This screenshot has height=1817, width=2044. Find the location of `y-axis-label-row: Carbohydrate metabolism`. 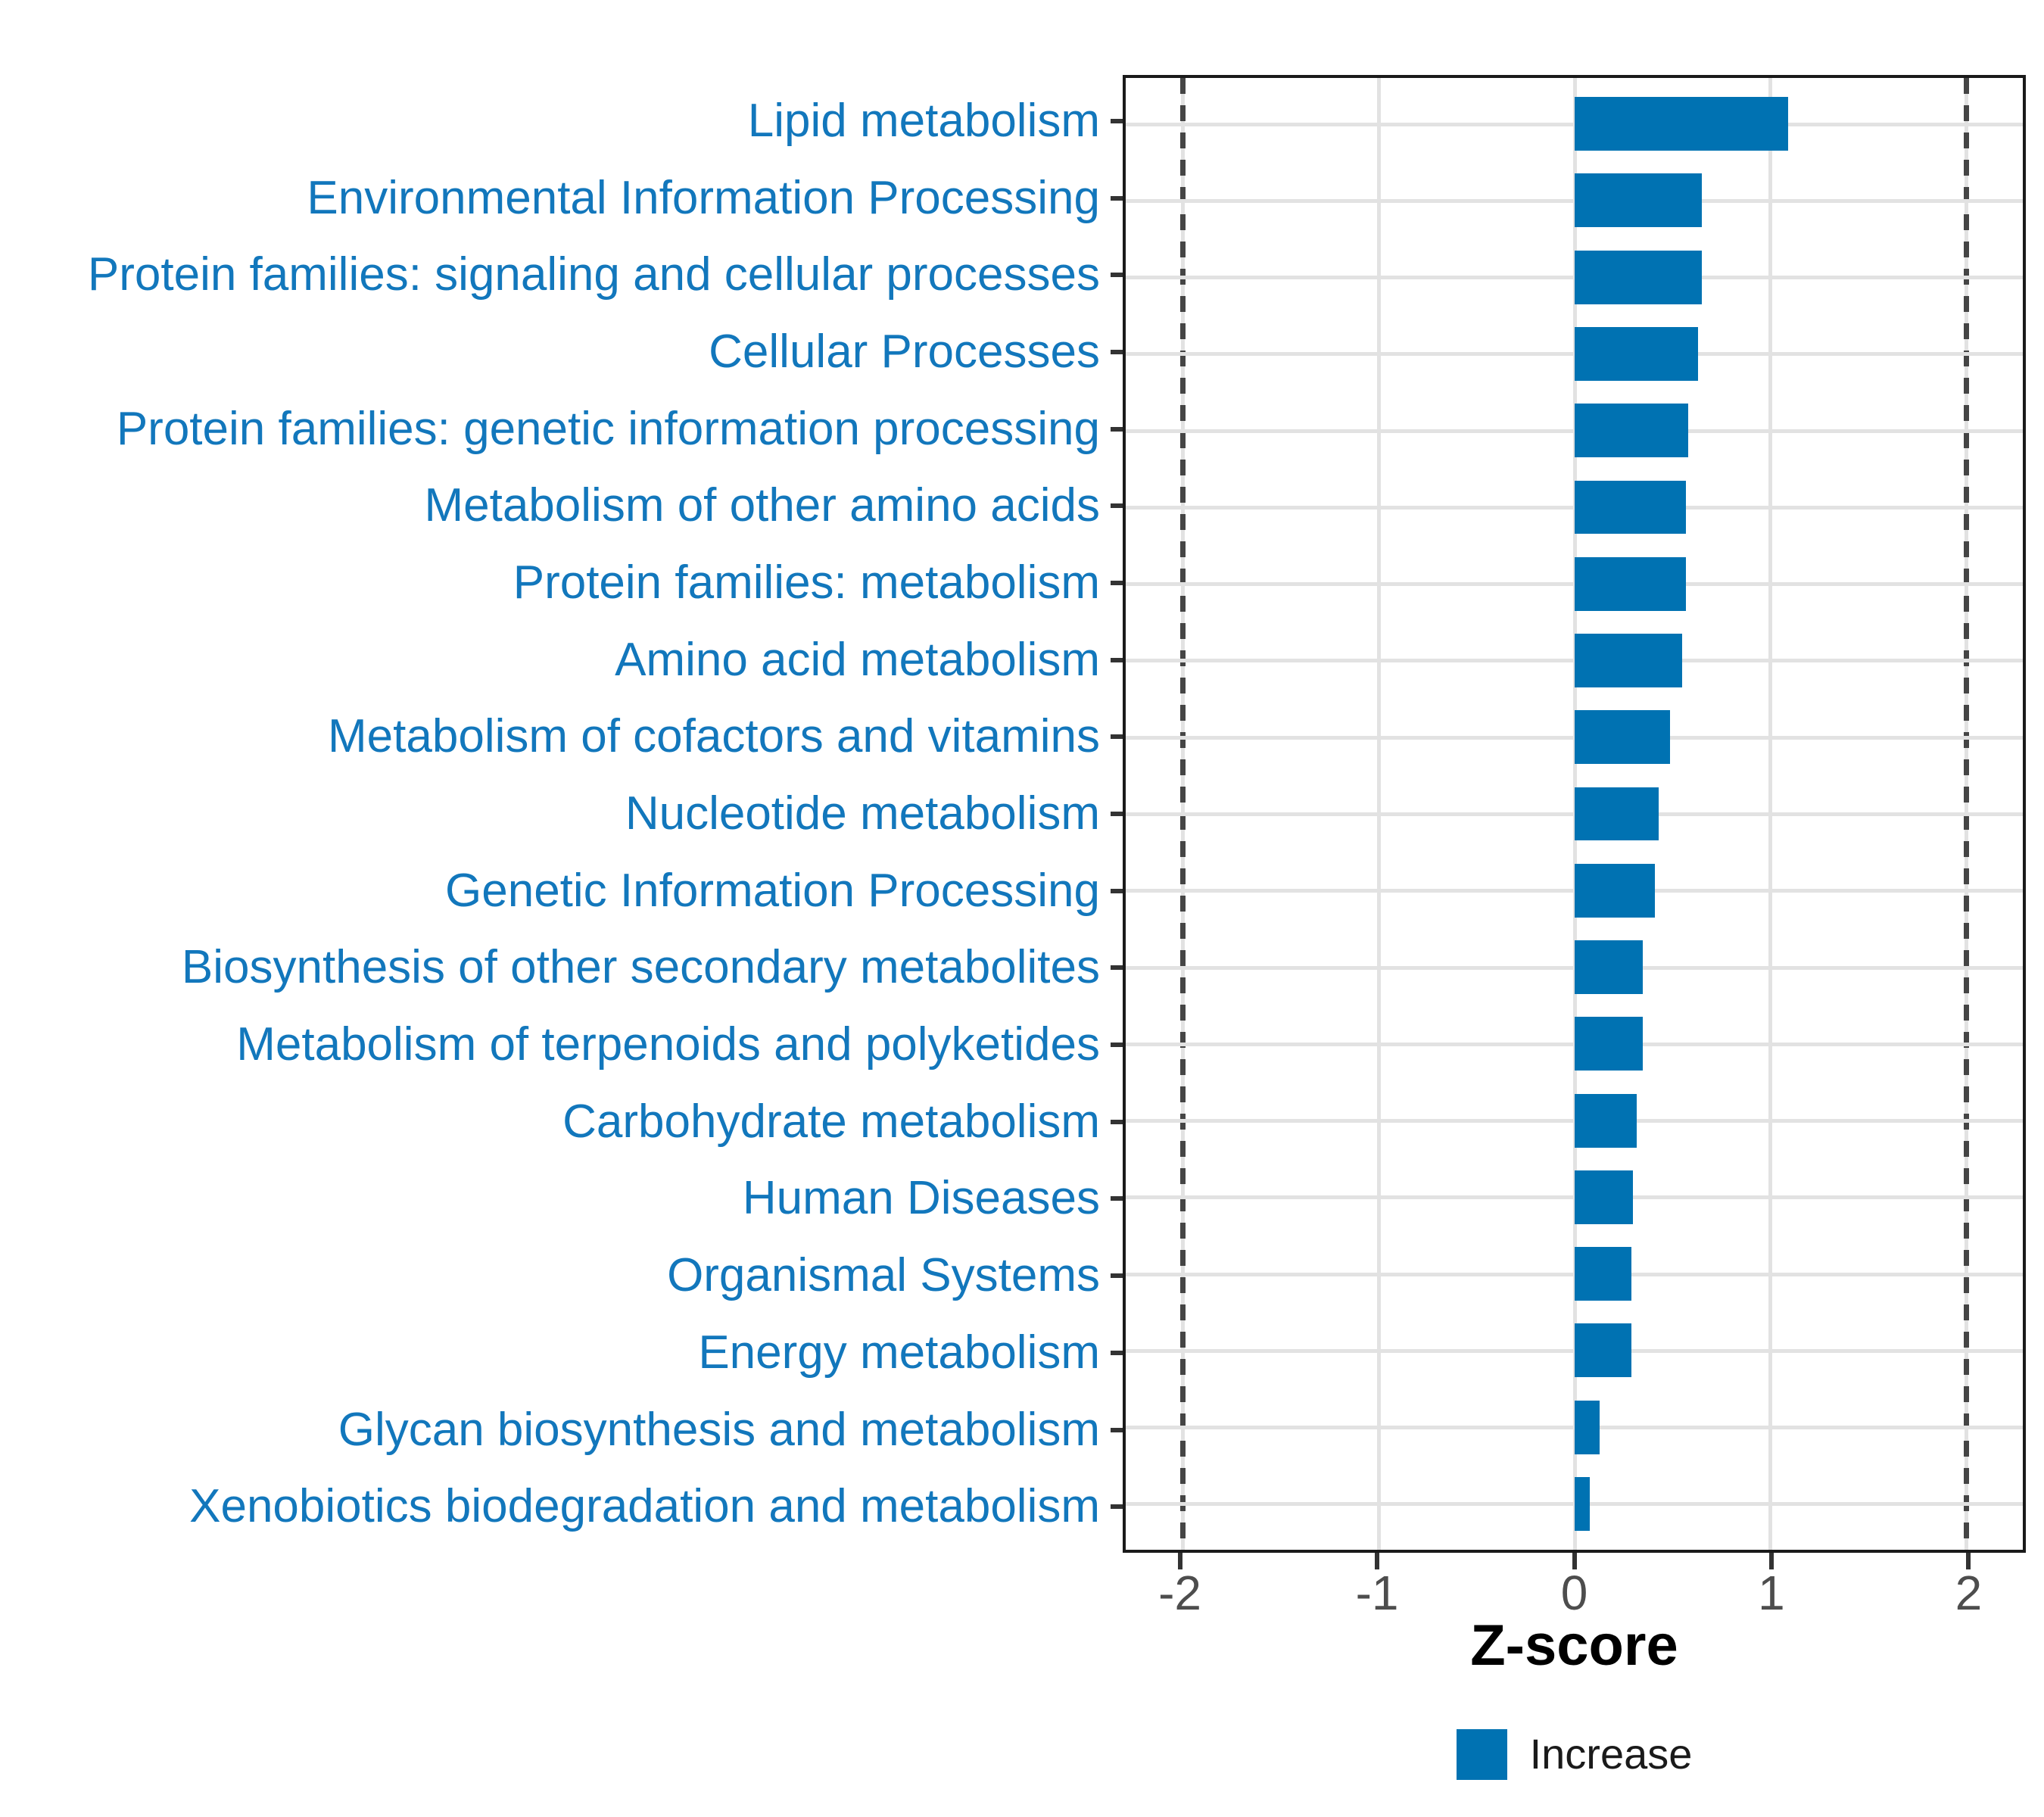

y-axis-label-row: Carbohydrate metabolism is located at coordinates (561, 1122).